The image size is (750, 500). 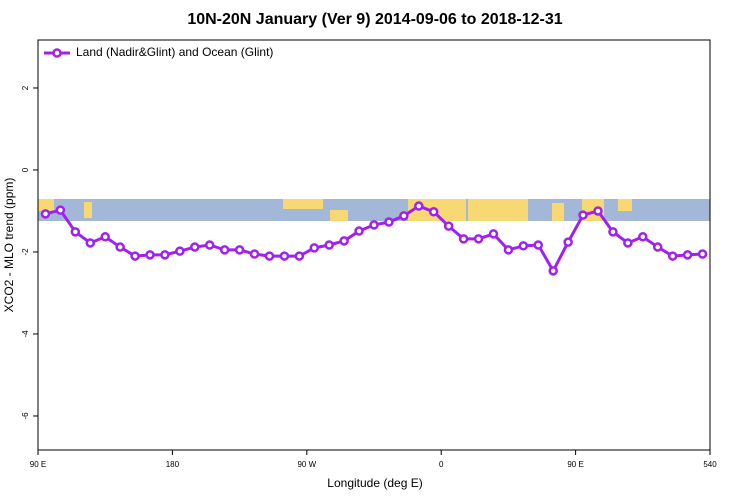 What do you see at coordinates (174, 52) in the screenshot?
I see `legend-label: Land (Nadir&Glint) and Ocean (Glint)` at bounding box center [174, 52].